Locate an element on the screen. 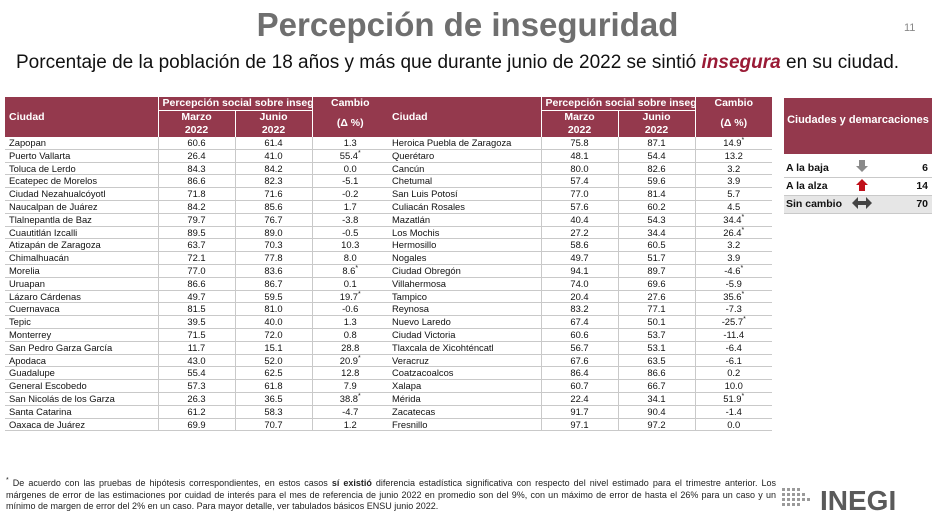 This screenshot has height=524, width=935. table-row: Zapopan 60.6 61.4 1.3 is located at coordinates (196, 143).